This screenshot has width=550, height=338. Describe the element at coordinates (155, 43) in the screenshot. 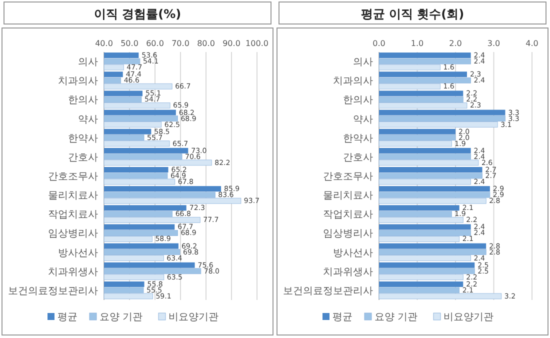

I see `x-tick-label: 60.0` at that location.